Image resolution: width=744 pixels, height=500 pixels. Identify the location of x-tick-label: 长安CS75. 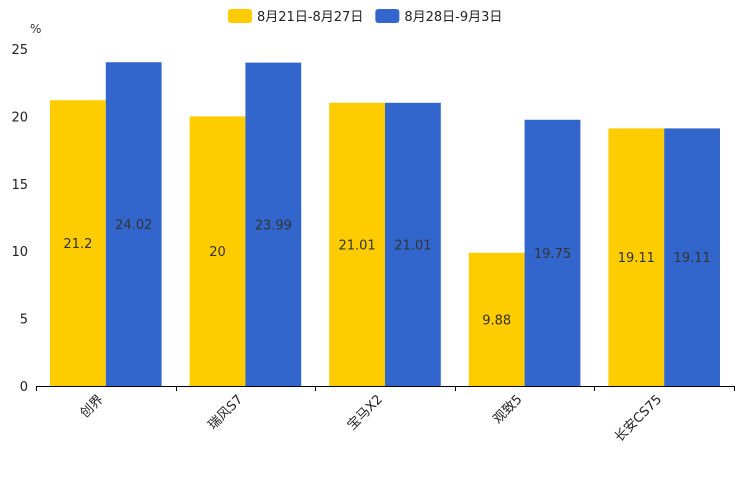
(638, 418).